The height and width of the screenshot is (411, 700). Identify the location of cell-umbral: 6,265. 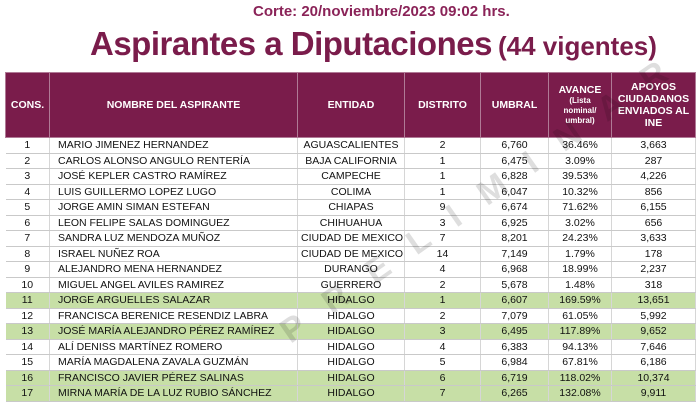
(514, 393).